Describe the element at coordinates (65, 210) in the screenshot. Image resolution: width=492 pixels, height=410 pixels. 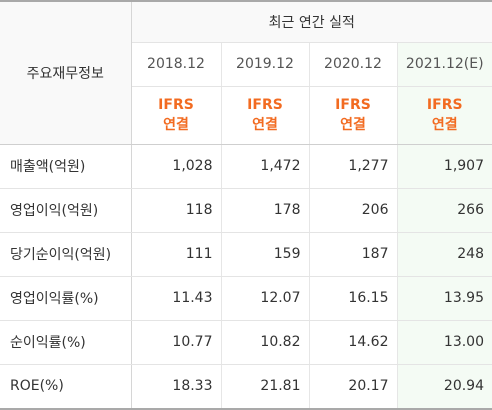
I see `row-label: 영업이익(억원)` at that location.